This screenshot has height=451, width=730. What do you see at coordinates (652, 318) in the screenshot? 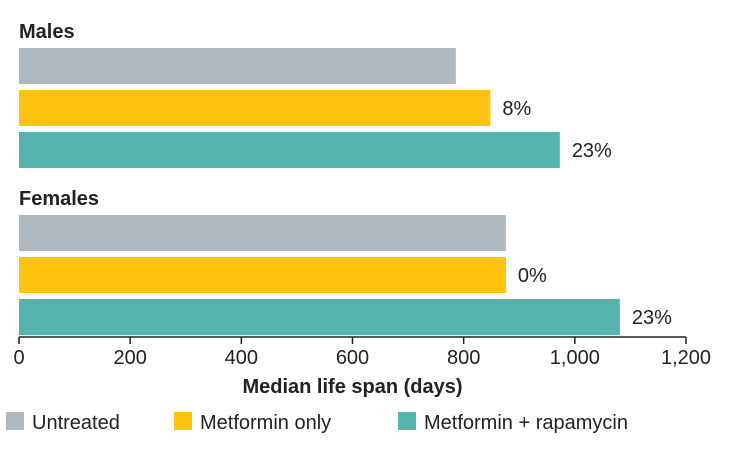
I see `data-label-females-2: 23%` at bounding box center [652, 318].